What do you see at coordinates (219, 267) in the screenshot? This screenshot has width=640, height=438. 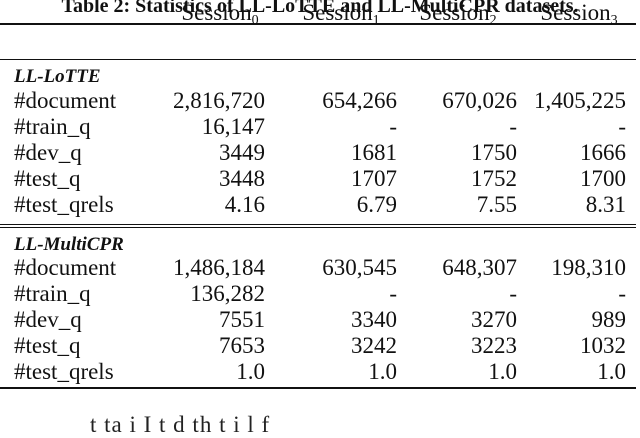 I see `table-cell: 1,486,184` at bounding box center [219, 267].